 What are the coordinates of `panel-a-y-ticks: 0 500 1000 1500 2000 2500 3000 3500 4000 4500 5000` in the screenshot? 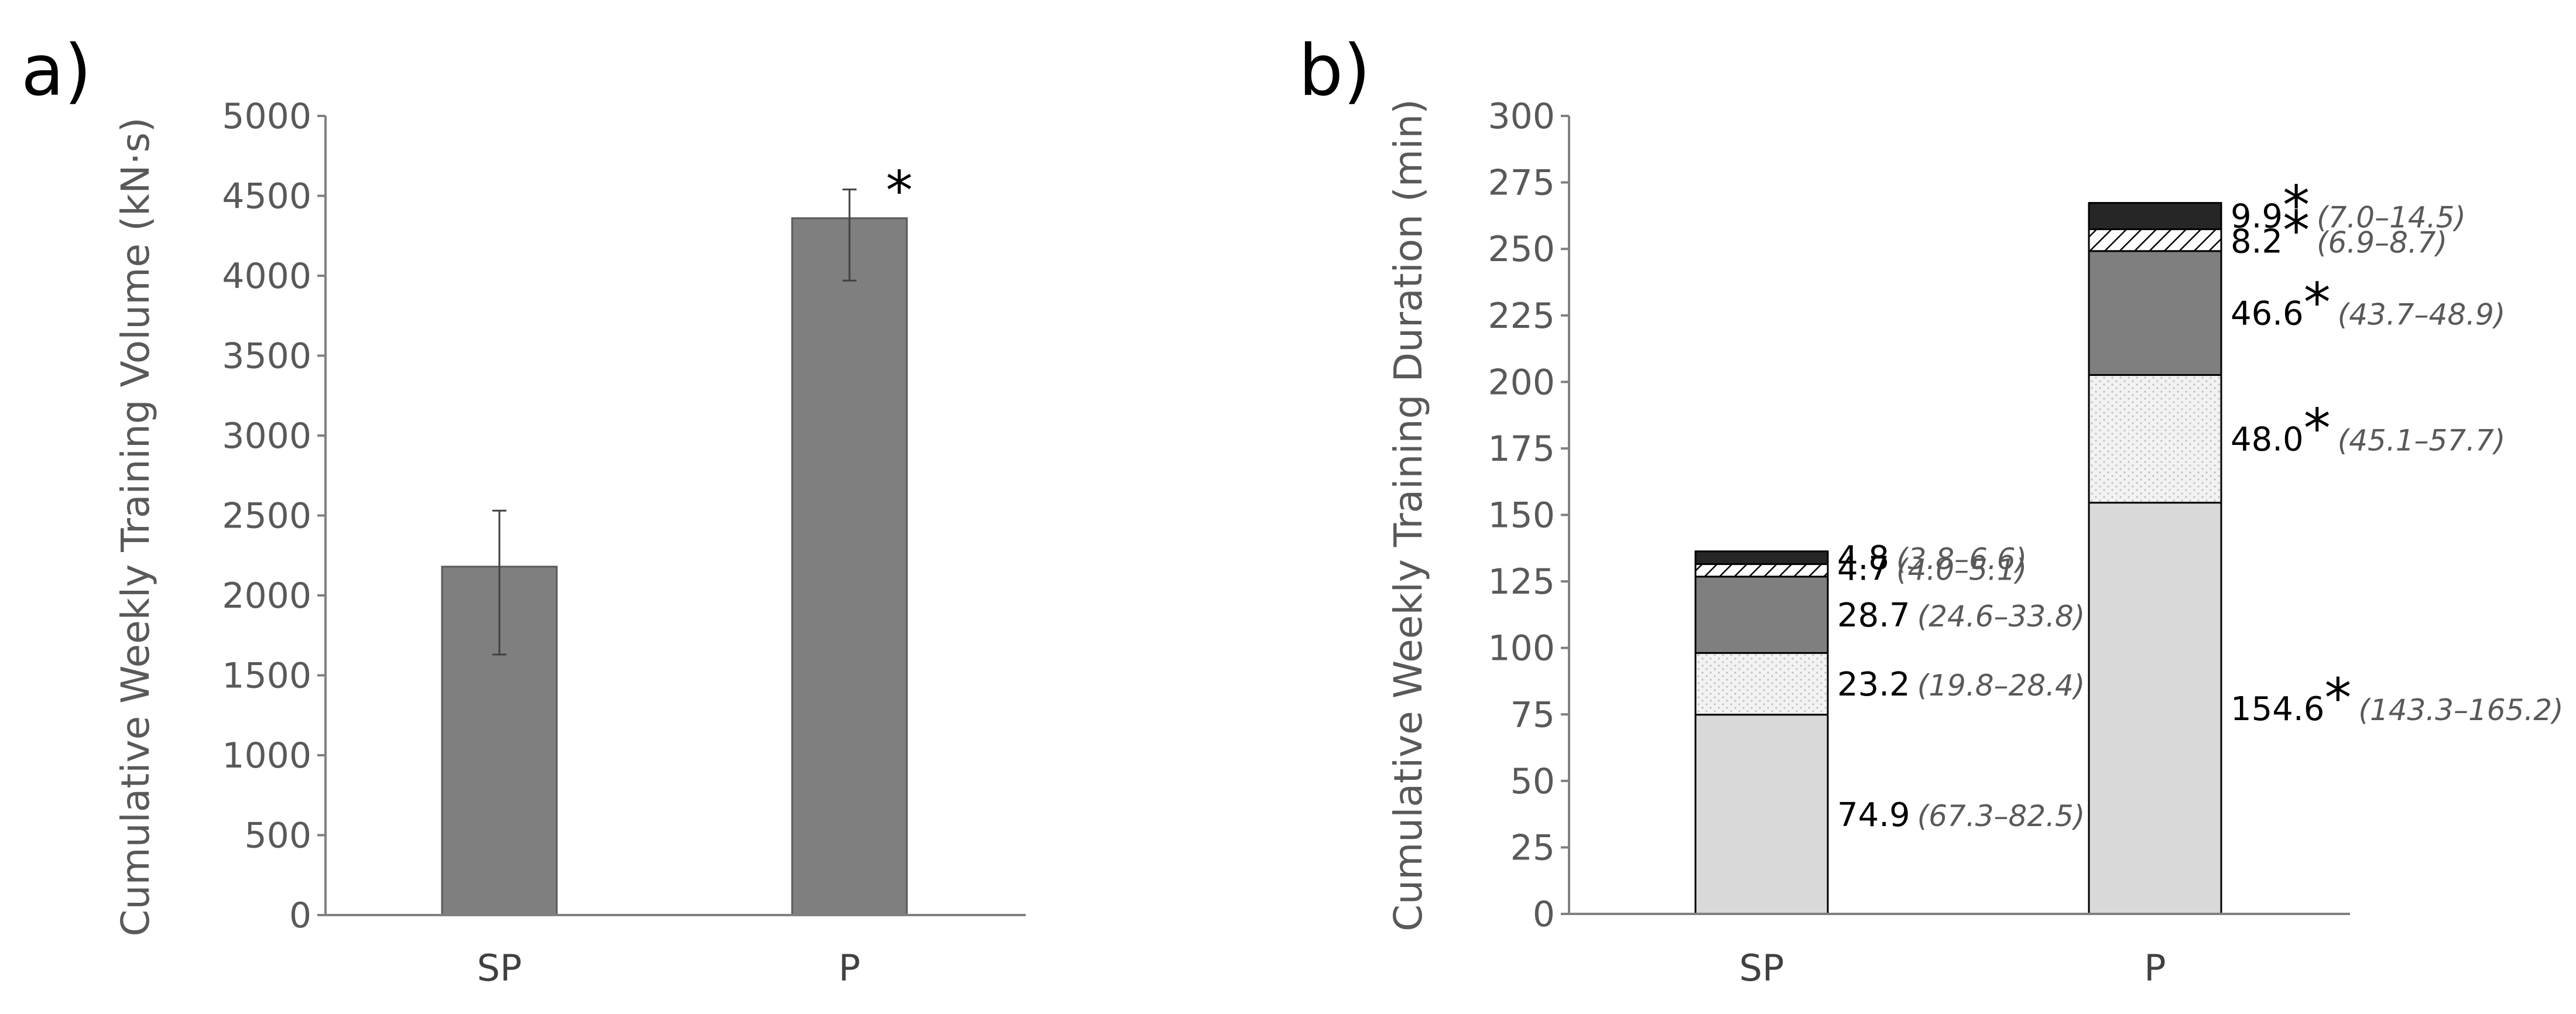 It's located at (274, 516).